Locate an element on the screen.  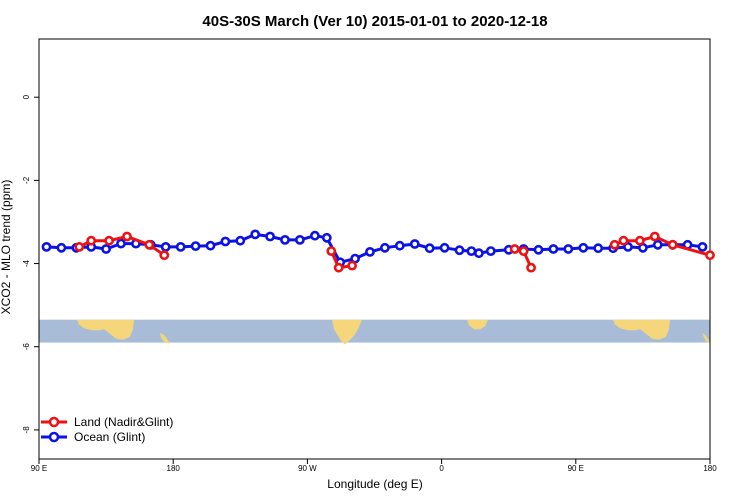
y-axis: 0 -2 -4 -6 -8 is located at coordinates (30, 263).